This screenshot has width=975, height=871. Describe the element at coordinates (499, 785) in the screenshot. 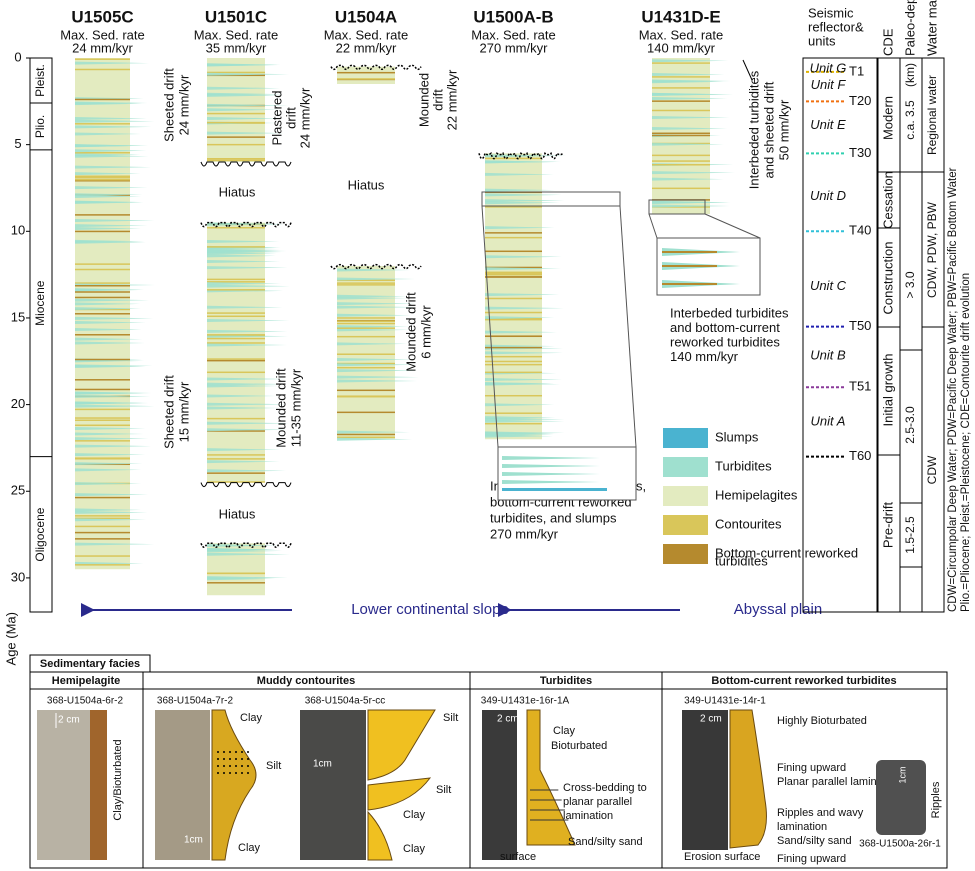

I see `core-photo` at that location.